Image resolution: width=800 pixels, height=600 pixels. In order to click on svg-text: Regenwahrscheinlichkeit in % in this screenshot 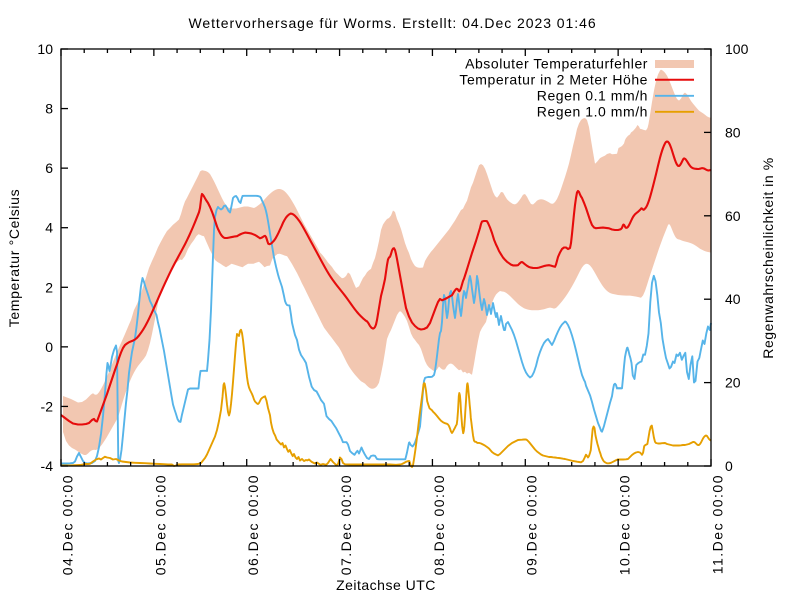, I will do `click(768, 257)`.